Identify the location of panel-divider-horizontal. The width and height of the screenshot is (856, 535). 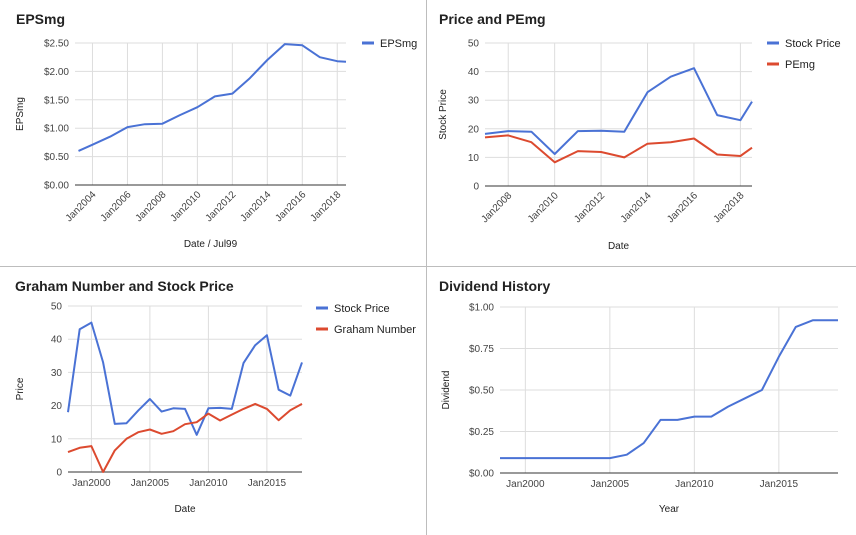
(428, 266).